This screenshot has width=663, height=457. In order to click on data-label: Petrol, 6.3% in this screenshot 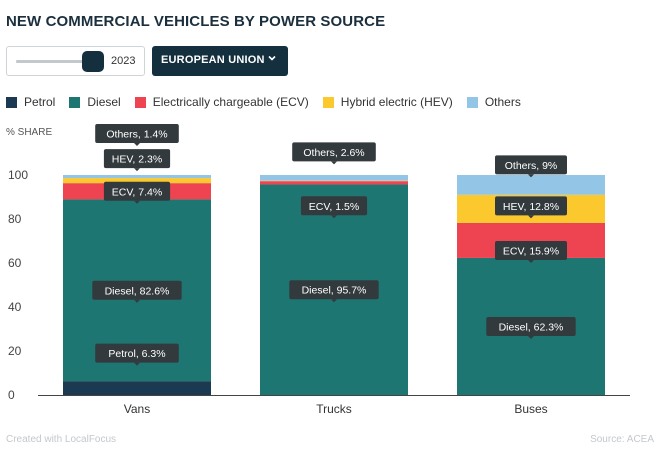, I will do `click(136, 354)`.